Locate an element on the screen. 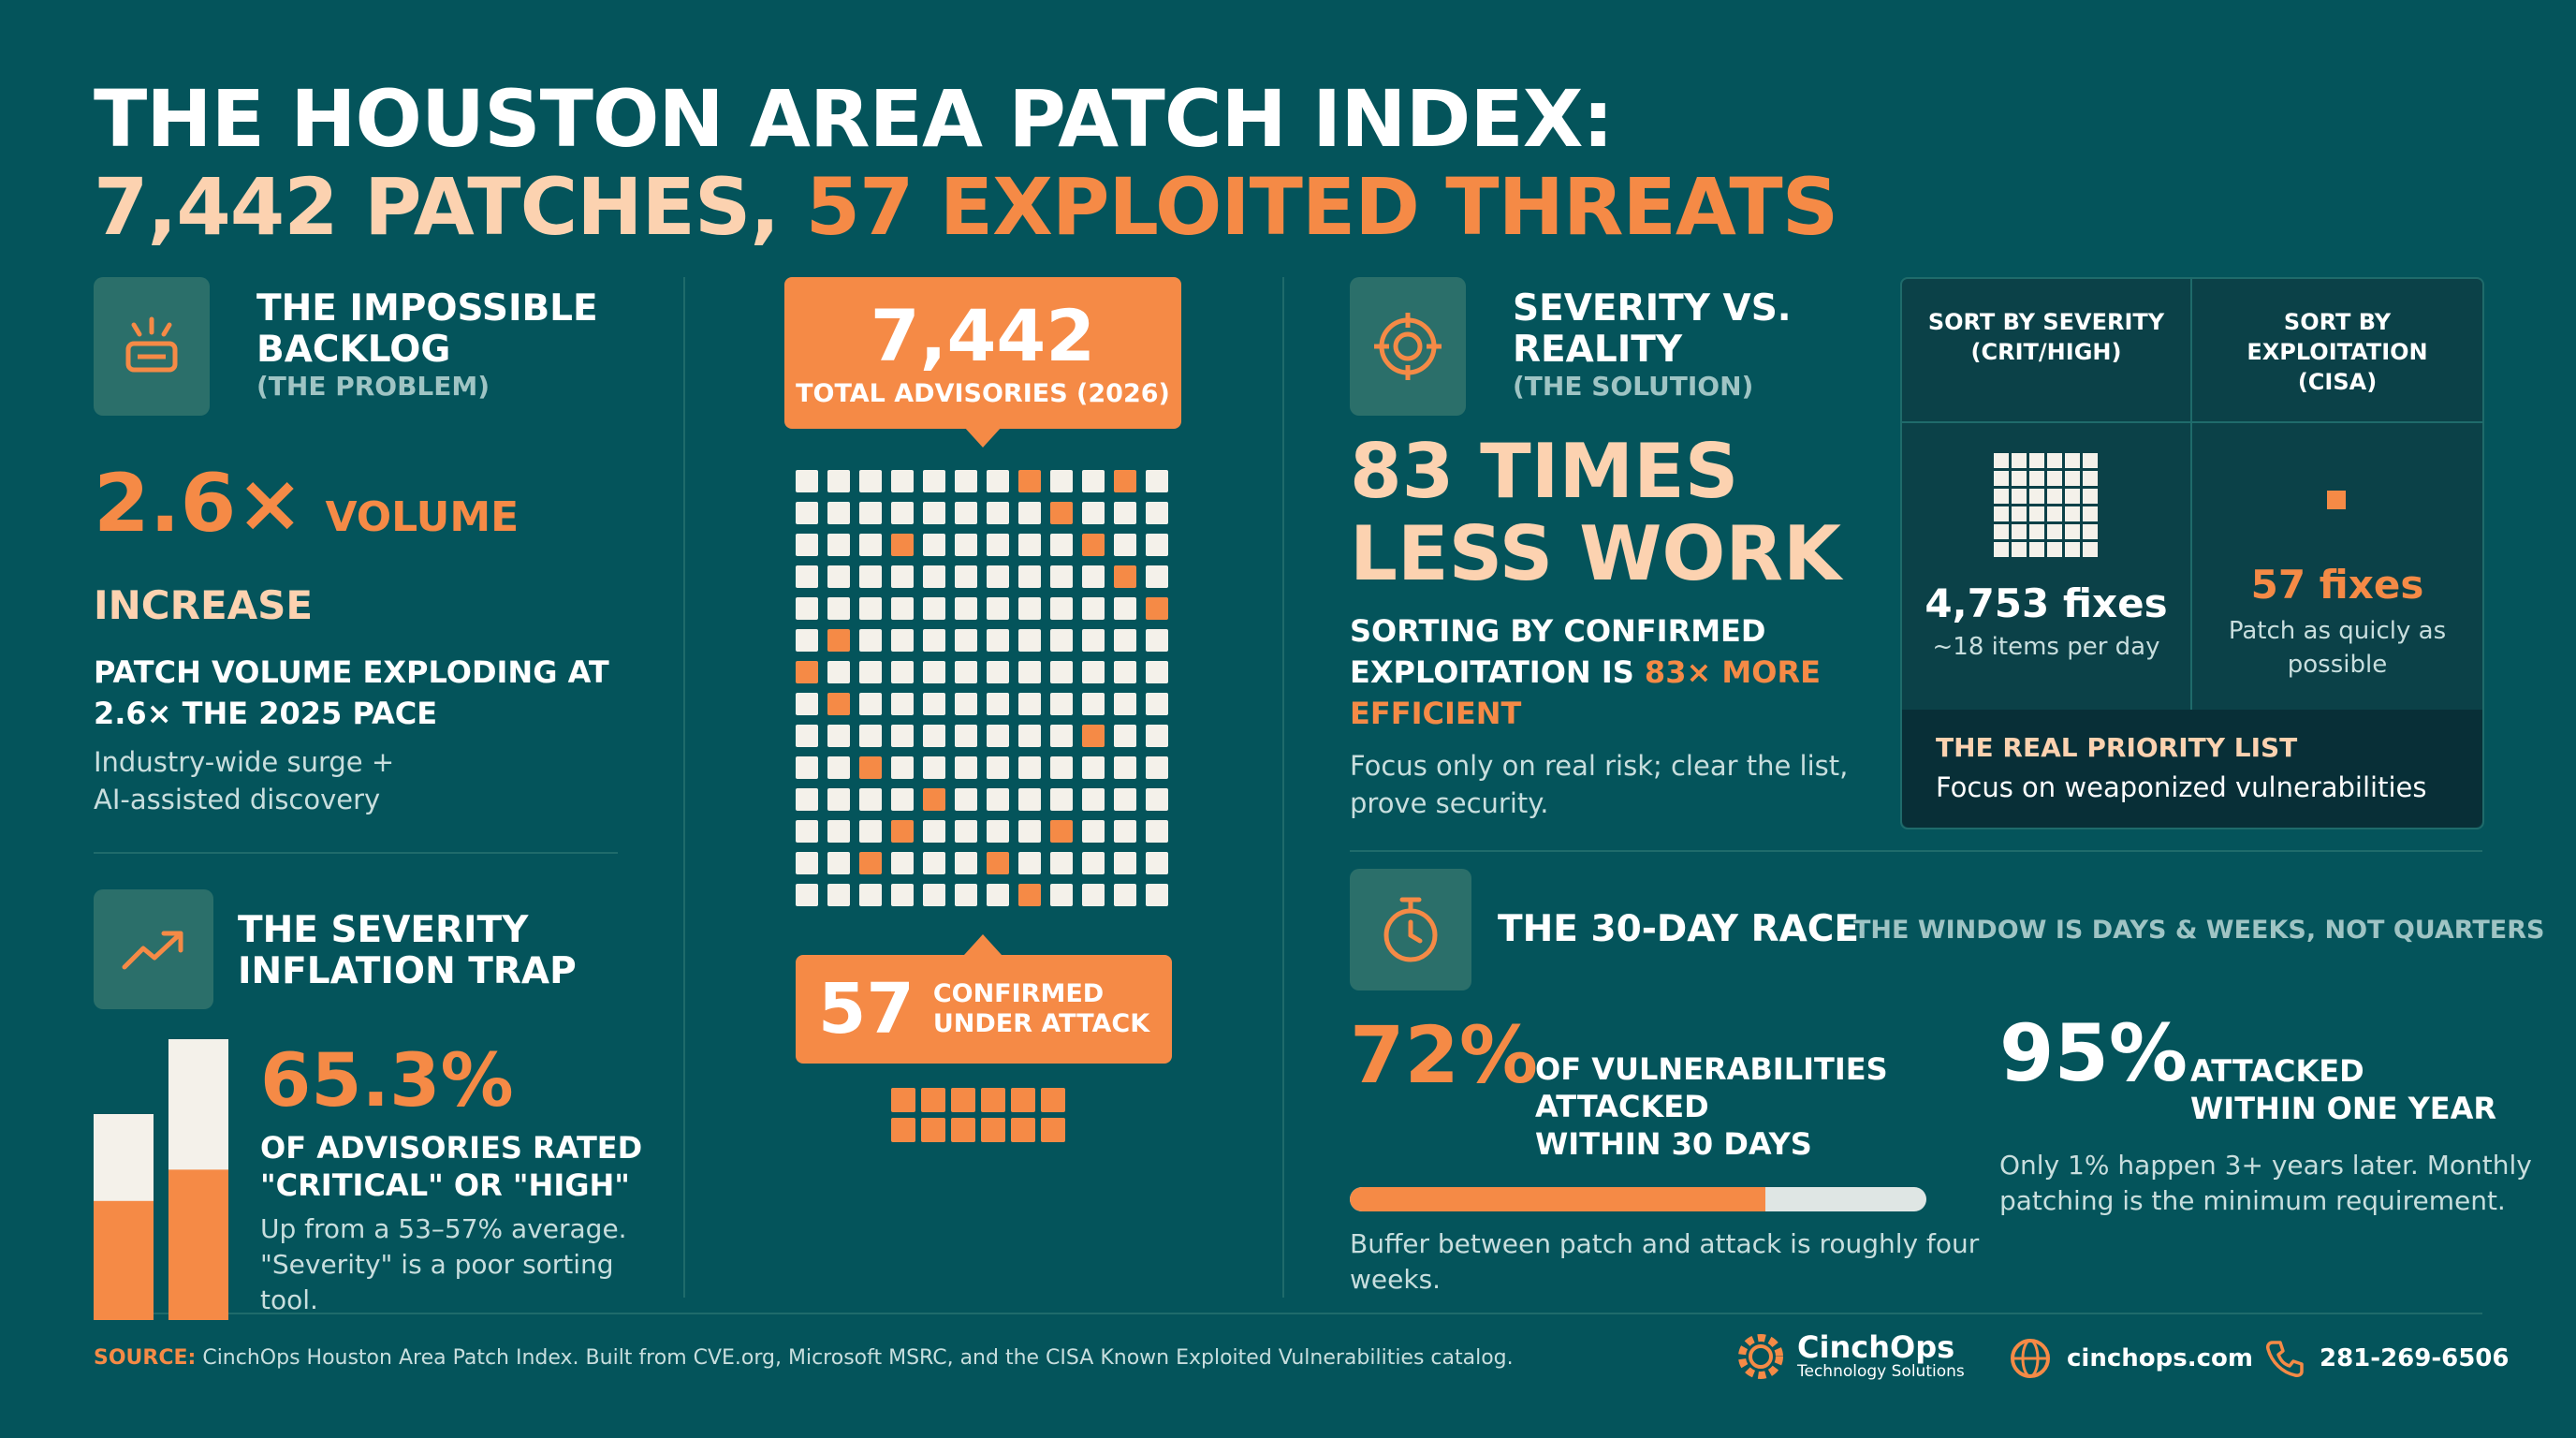 The image size is (2576, 1438). solution-body-2: prove security. is located at coordinates (1449, 803).